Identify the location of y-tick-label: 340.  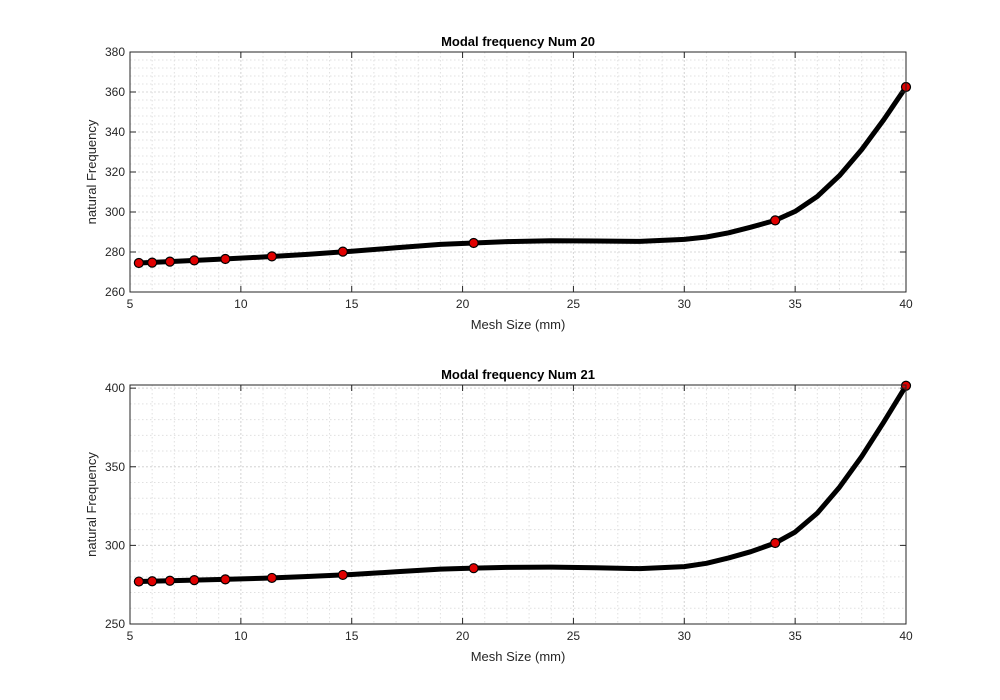
(115, 132).